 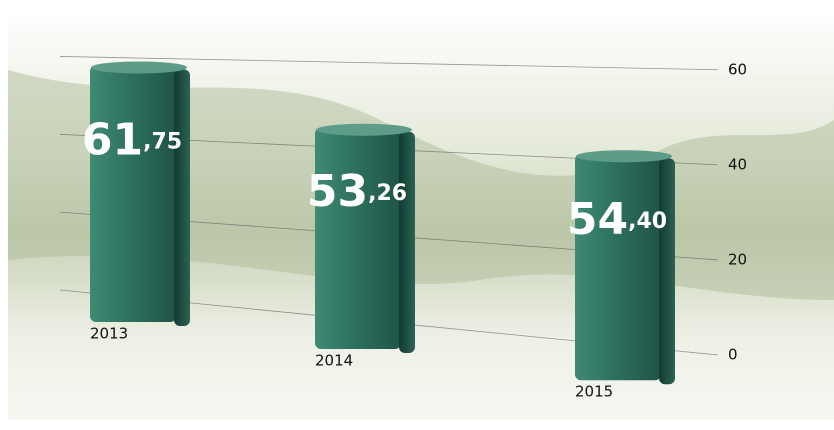 What do you see at coordinates (109, 334) in the screenshot?
I see `x-tick-label: 2013` at bounding box center [109, 334].